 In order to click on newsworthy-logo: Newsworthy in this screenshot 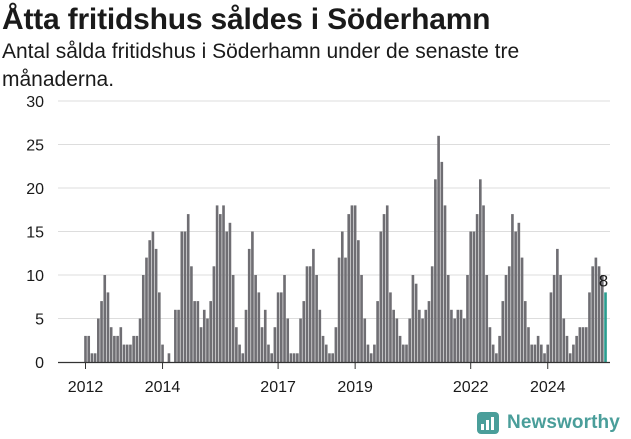, I will do `click(548, 423)`.